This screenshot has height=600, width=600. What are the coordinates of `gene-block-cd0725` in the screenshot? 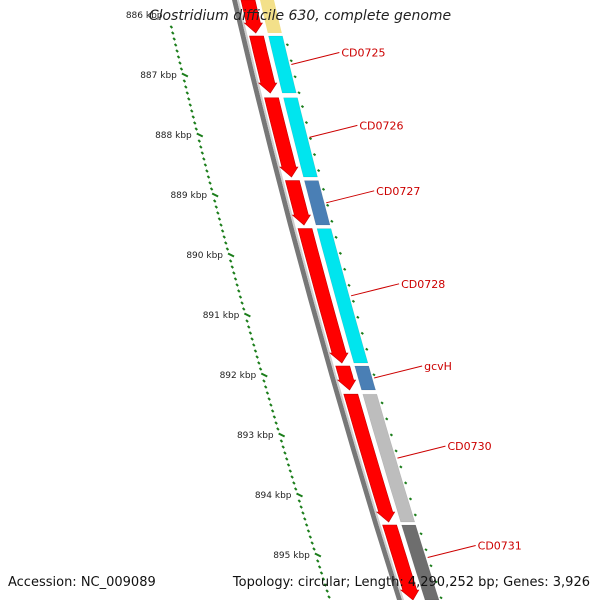 It's located at (282, 64).